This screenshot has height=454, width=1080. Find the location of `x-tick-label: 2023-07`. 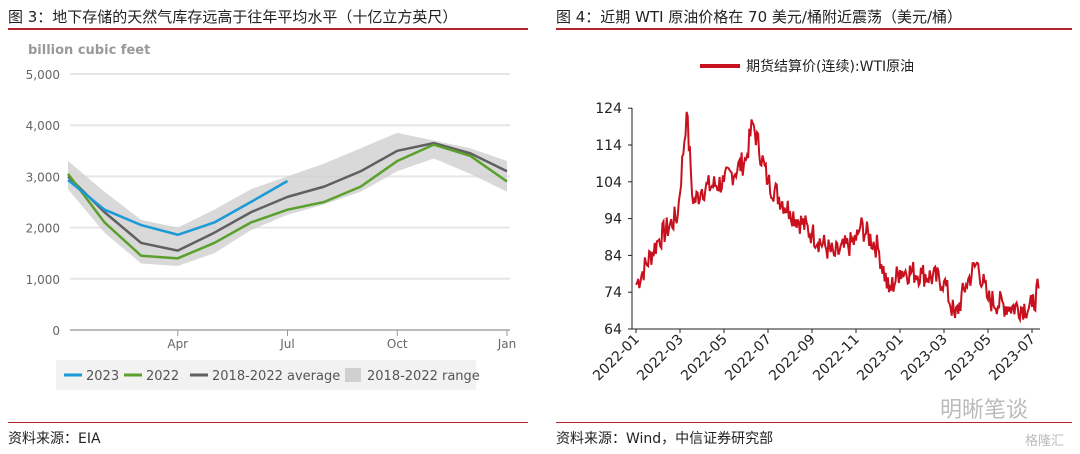

x-tick-label: 2023-07 is located at coordinates (1012, 358).